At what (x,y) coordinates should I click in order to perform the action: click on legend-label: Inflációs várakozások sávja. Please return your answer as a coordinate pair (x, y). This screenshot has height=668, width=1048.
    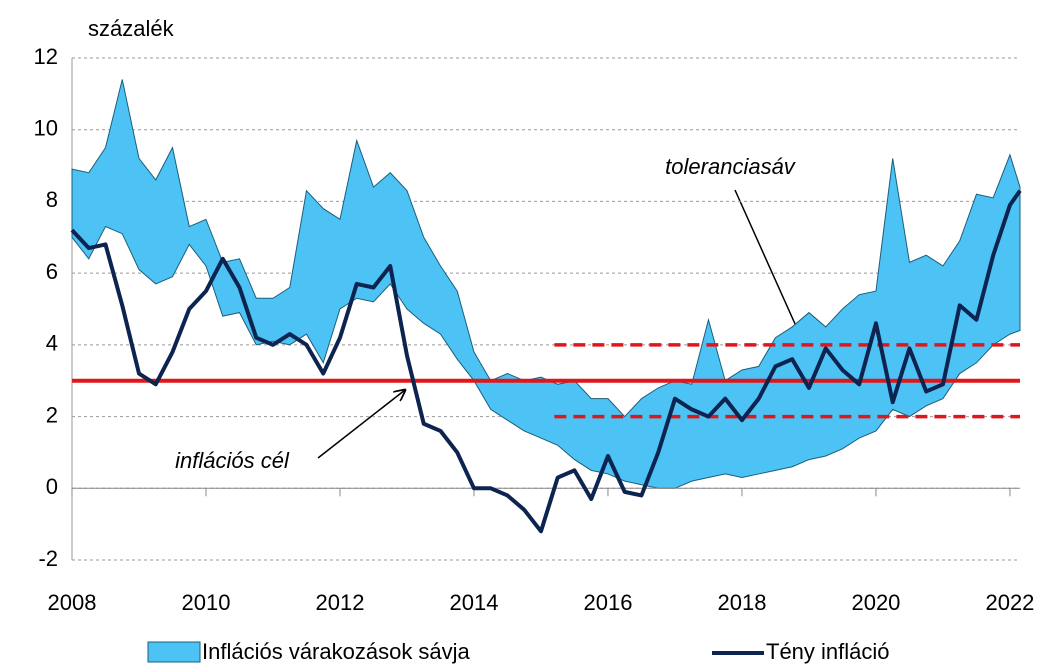
    Looking at the image, I should click on (336, 651).